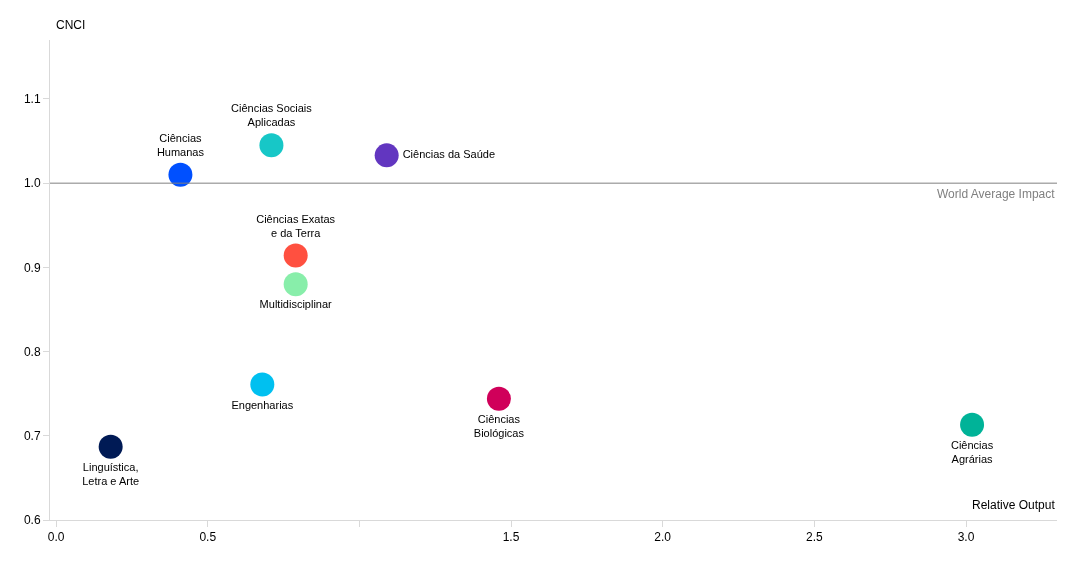 This screenshot has height=565, width=1077. I want to click on x-axis-title: Relative Output, so click(1014, 505).